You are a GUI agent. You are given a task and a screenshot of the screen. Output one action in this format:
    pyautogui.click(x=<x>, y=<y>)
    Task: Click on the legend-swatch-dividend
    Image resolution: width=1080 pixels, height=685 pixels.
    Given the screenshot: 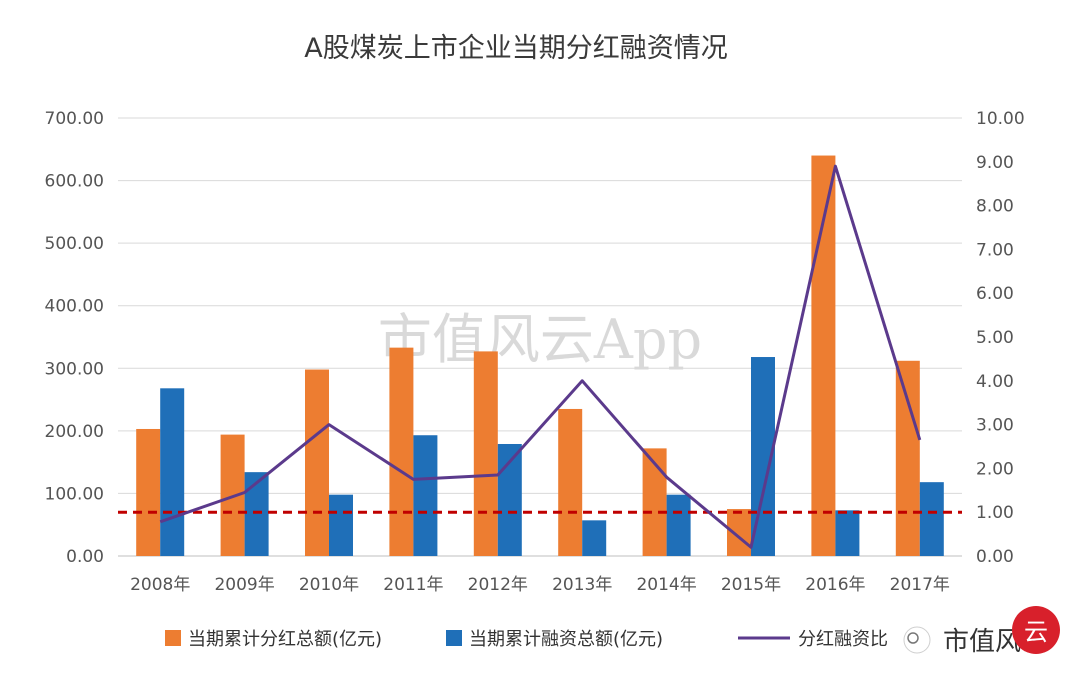 What is the action you would take?
    pyautogui.click(x=173, y=638)
    